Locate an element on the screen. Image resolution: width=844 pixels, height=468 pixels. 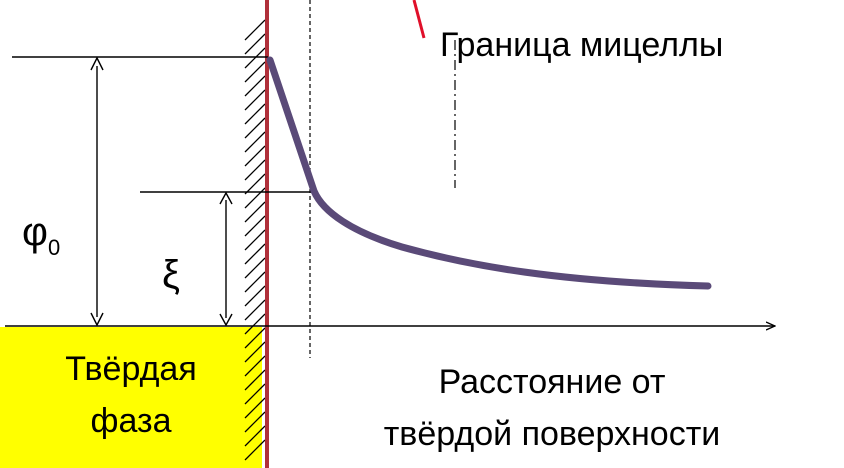
solid-phase-label-line2: фаза is located at coordinates (131, 421).